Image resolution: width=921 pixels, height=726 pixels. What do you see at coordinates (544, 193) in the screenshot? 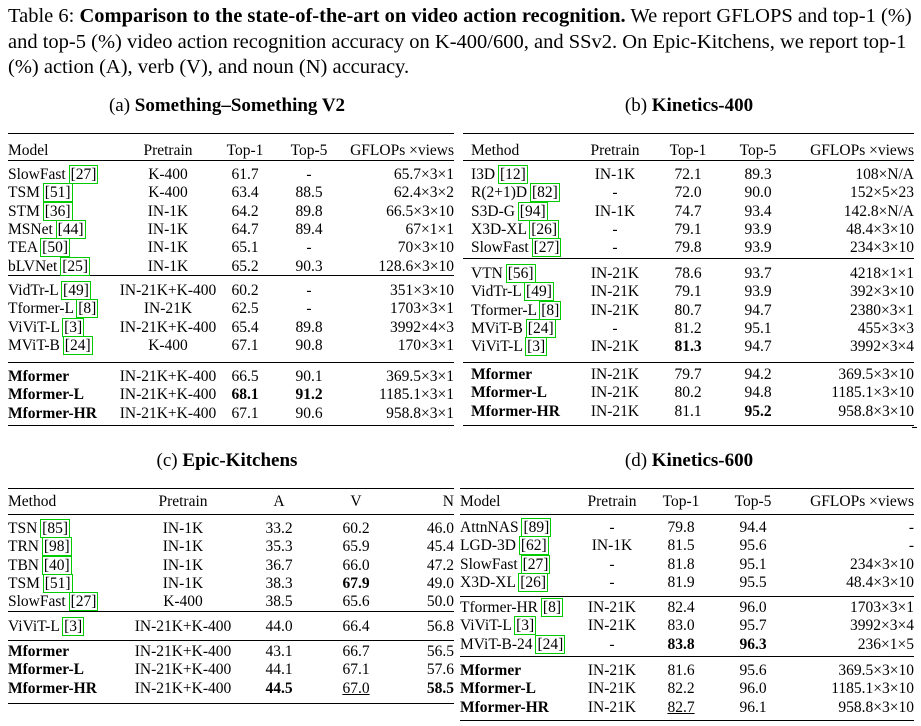
I see `citation-link: [82]` at bounding box center [544, 193].